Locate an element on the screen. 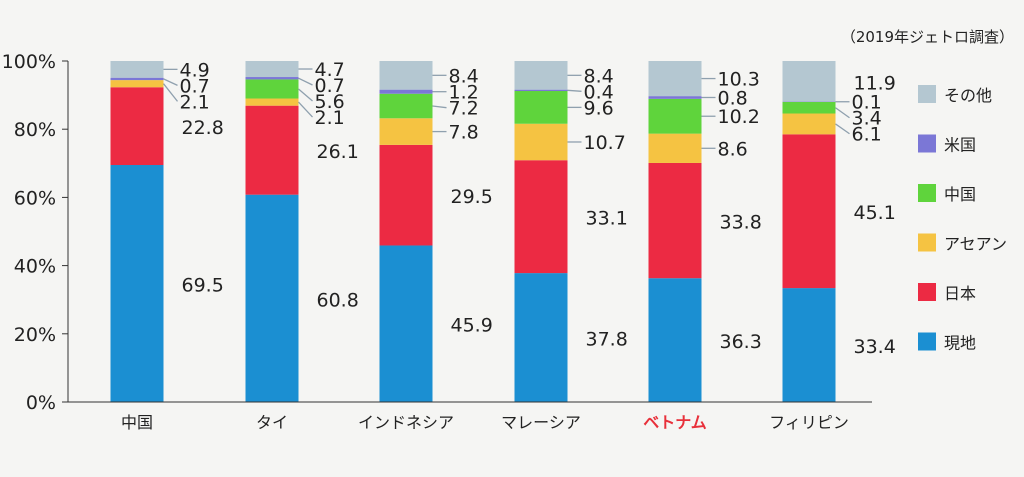 This screenshot has width=1024, height=477. bar-value-label: 69.5 is located at coordinates (203, 286).